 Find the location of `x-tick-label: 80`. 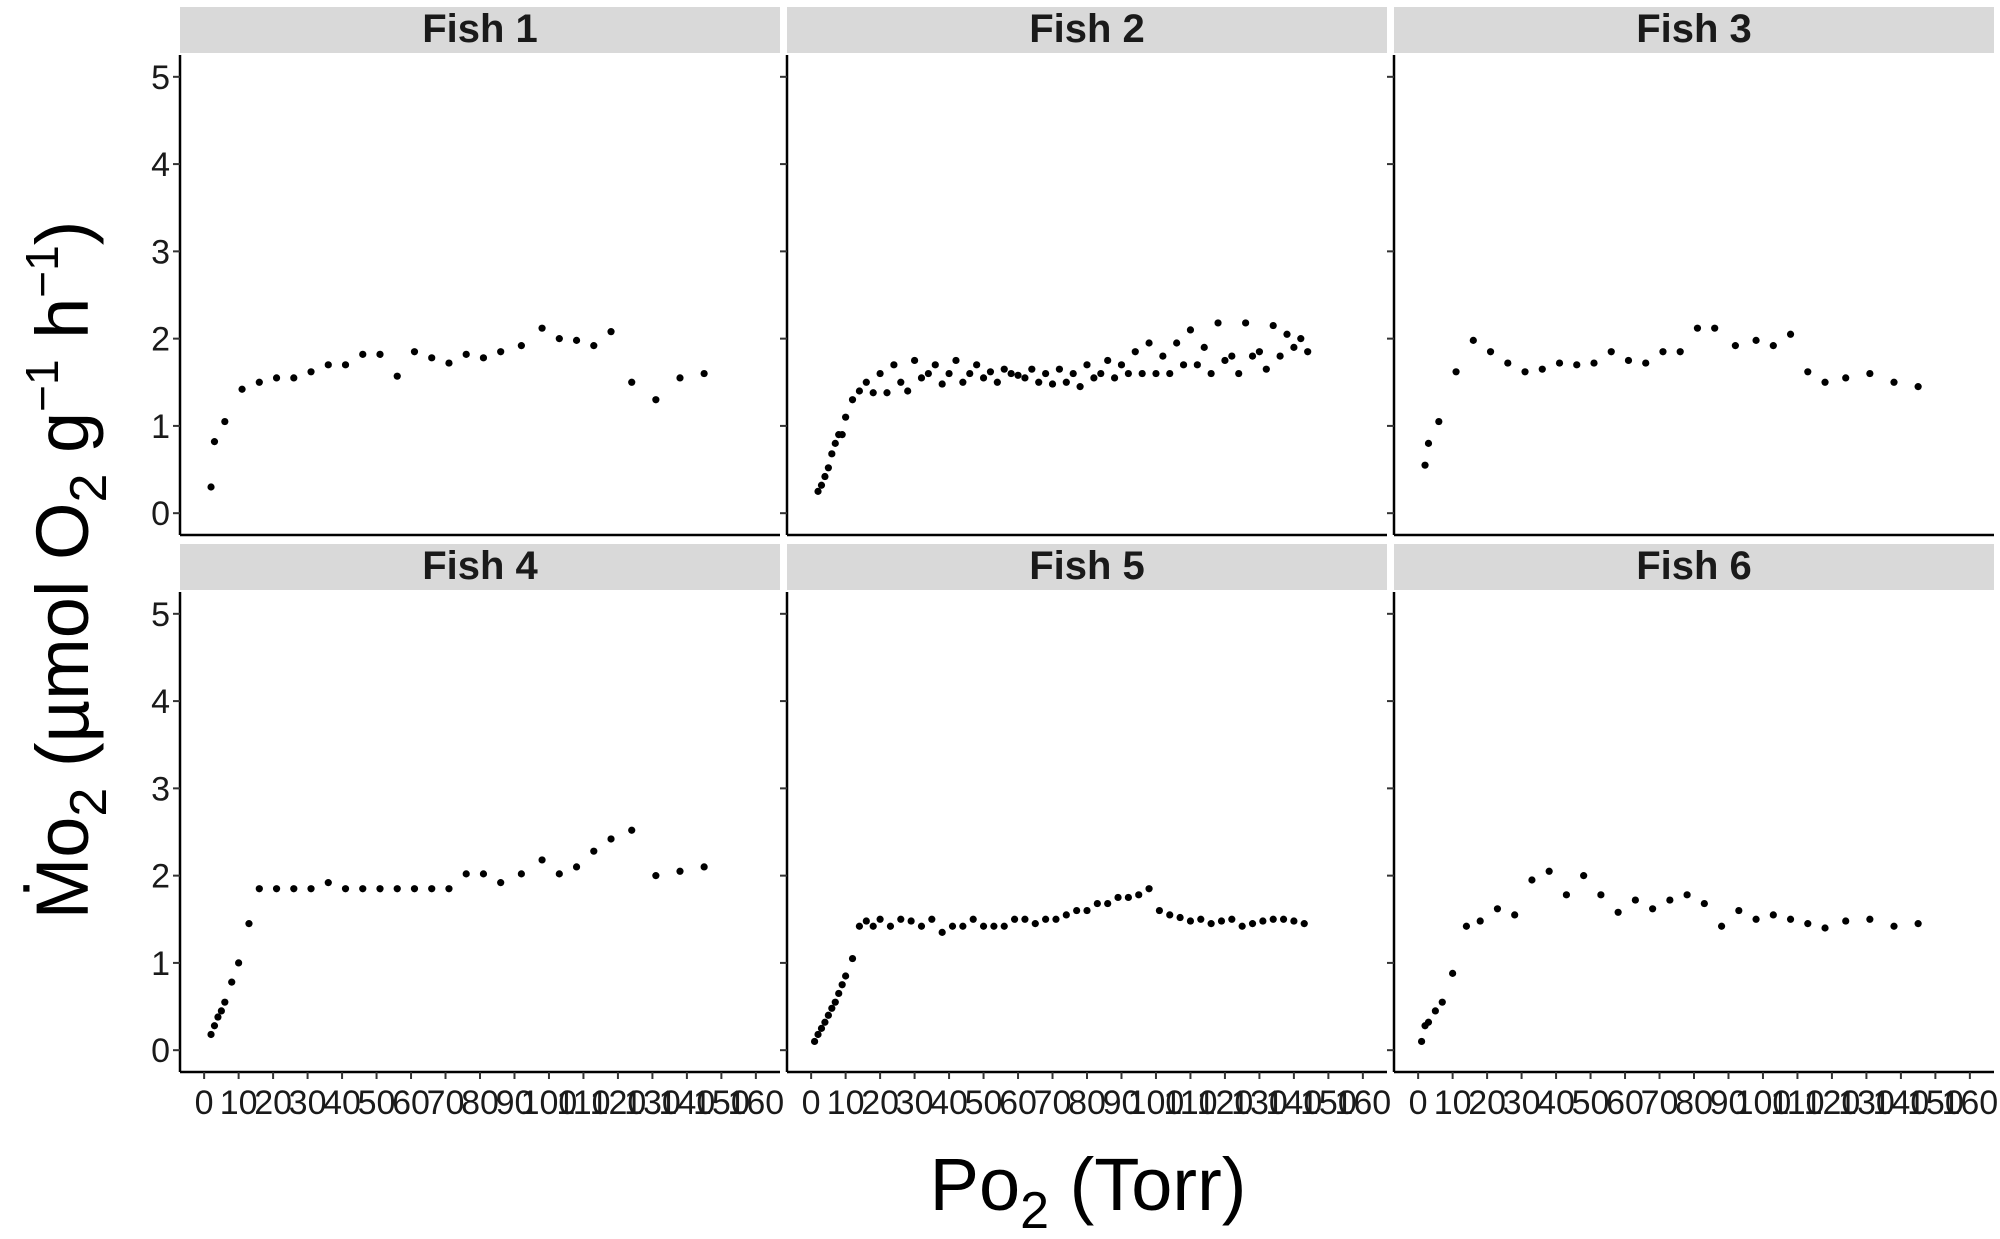

x-tick-label: 80 is located at coordinates (1087, 1103).